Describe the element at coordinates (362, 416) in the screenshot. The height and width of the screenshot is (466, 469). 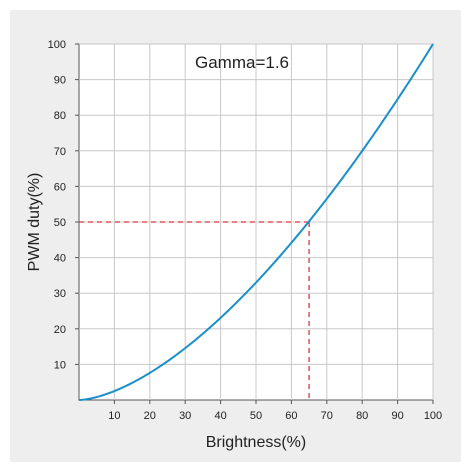
I see `x-tick-label: 80` at that location.